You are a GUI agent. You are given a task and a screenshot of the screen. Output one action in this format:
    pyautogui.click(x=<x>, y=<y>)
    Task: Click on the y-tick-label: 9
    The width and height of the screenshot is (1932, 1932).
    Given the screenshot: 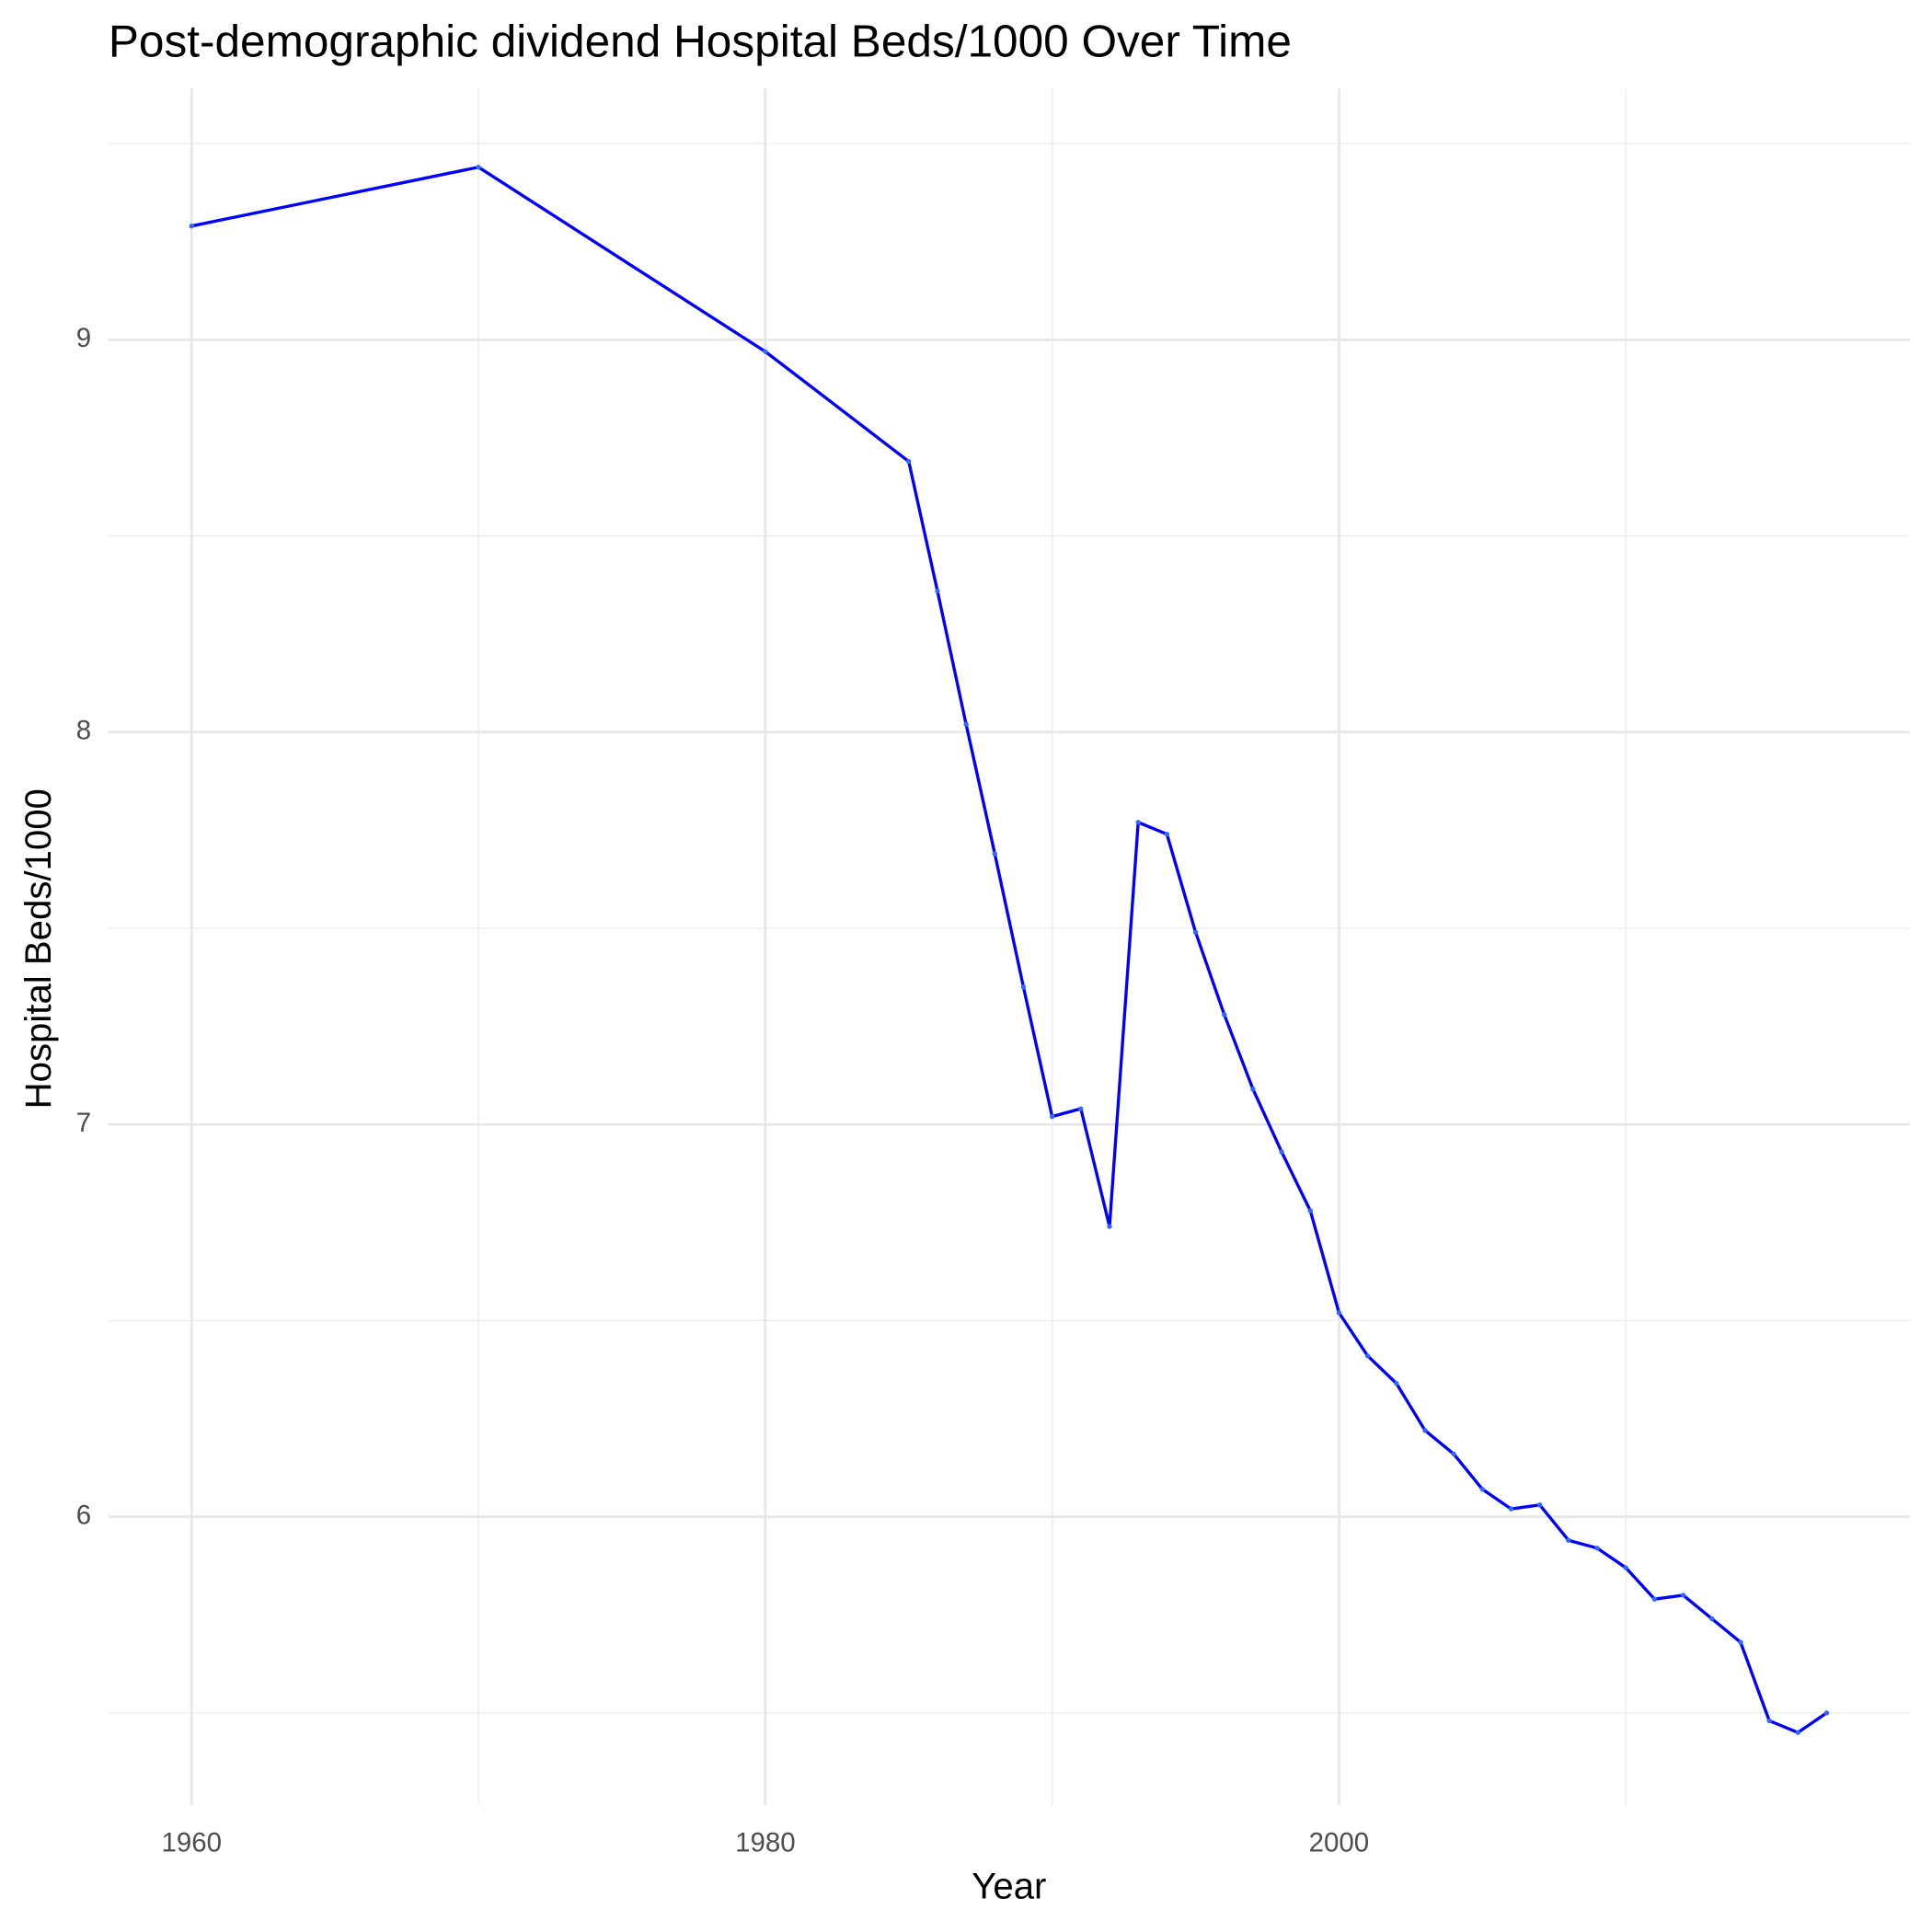 What is the action you would take?
    pyautogui.click(x=83, y=338)
    